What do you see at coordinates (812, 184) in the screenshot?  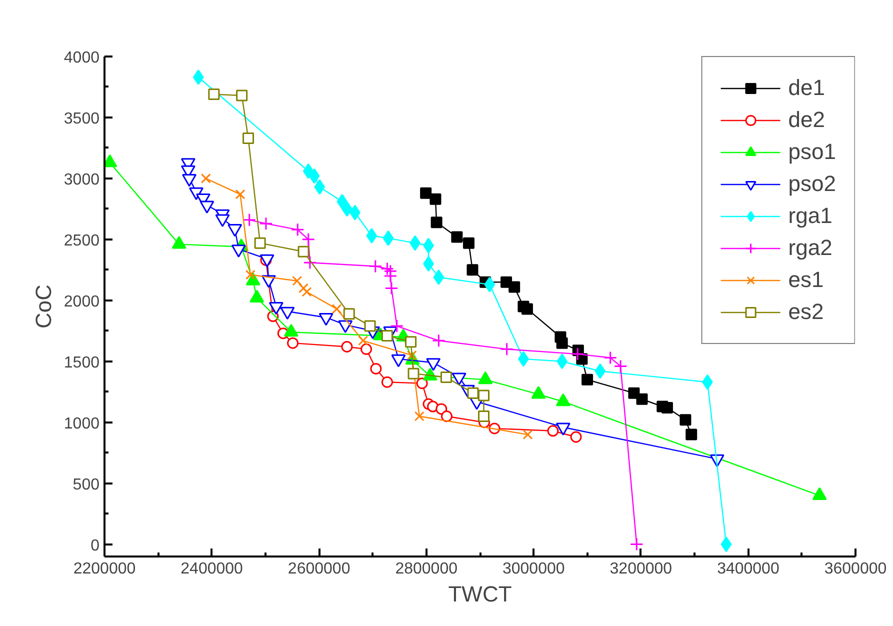 I see `legend-label: pso2` at bounding box center [812, 184].